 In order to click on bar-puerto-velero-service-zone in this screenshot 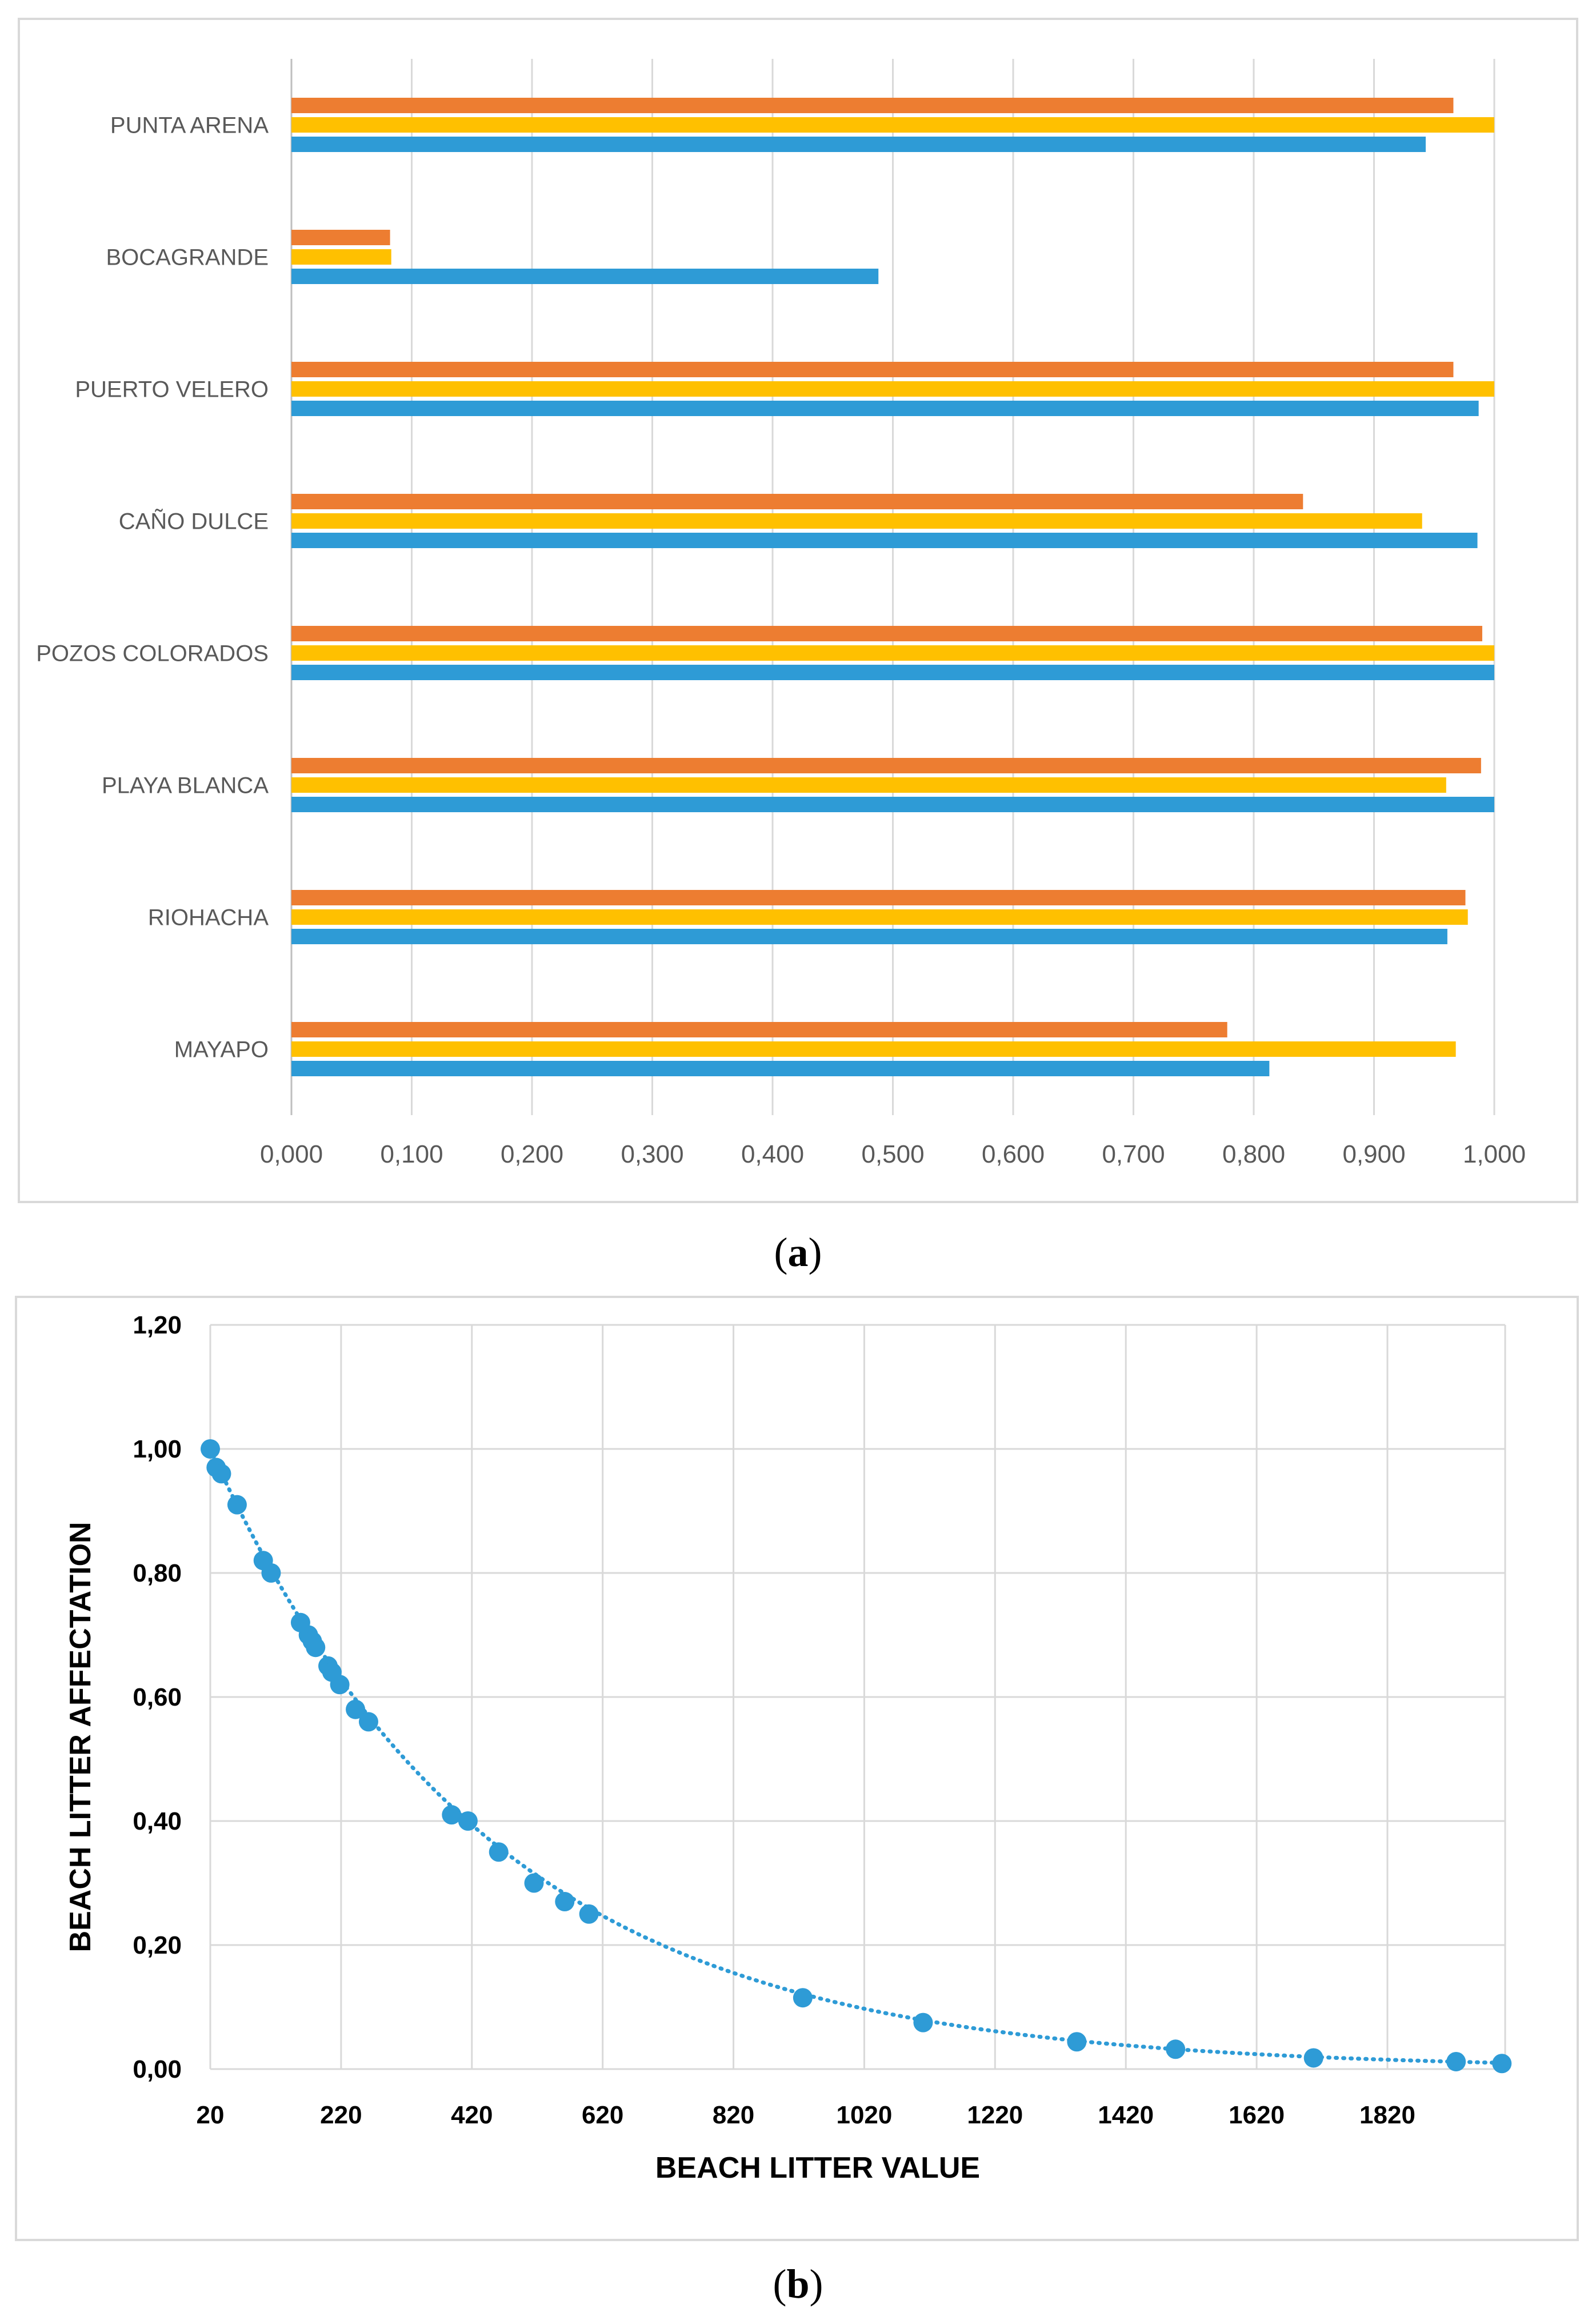, I will do `click(872, 369)`.